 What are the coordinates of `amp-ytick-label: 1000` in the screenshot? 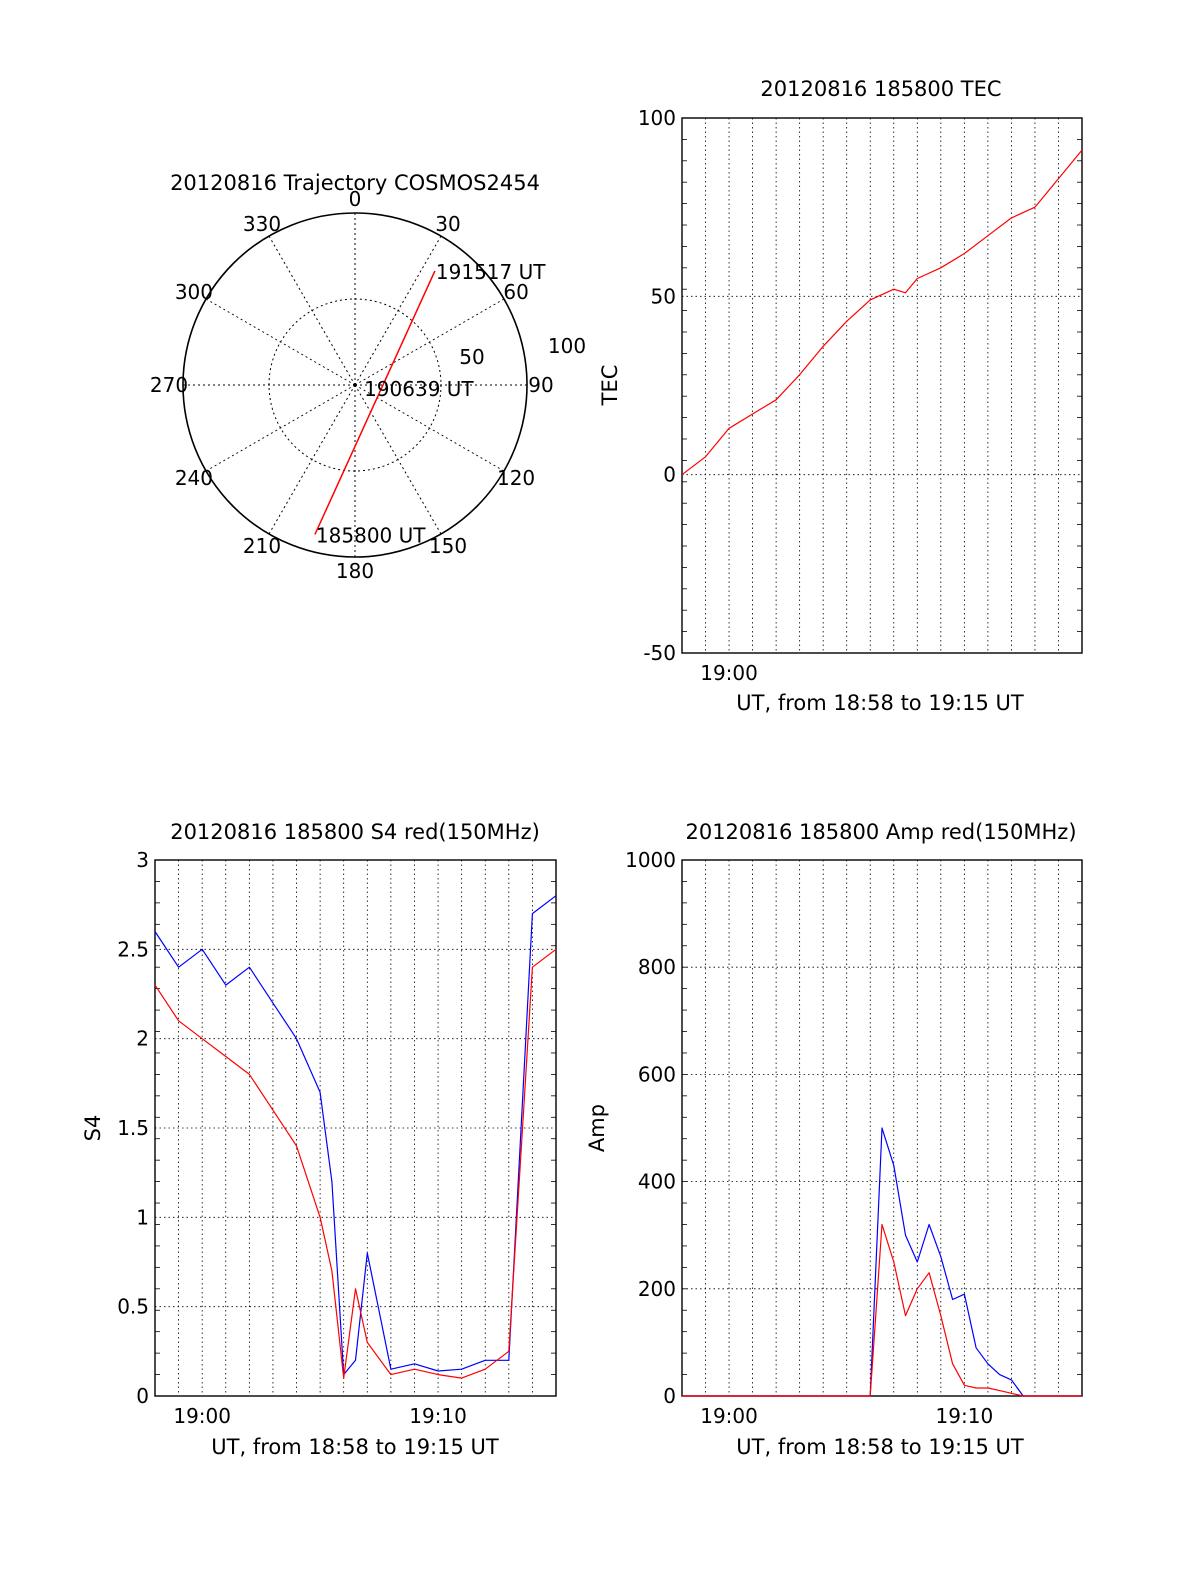 It's located at (650, 860).